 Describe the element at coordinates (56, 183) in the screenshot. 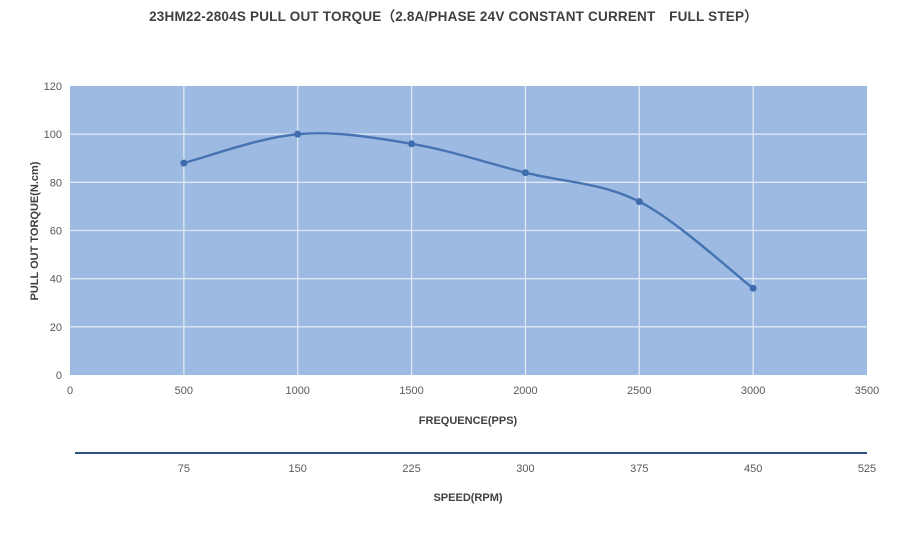

I see `y-tick-label: 80` at that location.